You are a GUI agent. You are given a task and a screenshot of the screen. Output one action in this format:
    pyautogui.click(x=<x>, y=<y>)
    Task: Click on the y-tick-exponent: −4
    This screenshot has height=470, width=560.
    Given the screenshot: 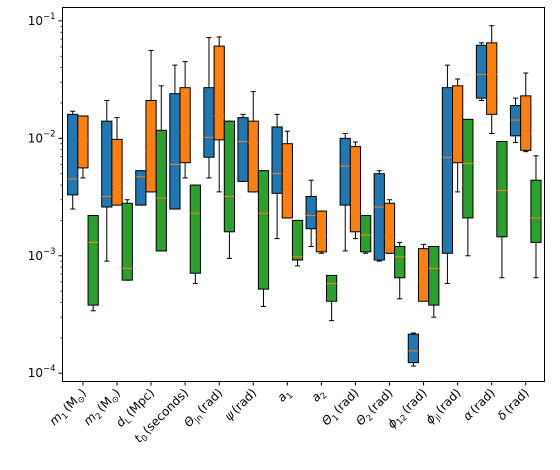 What is the action you would take?
    pyautogui.click(x=49, y=369)
    